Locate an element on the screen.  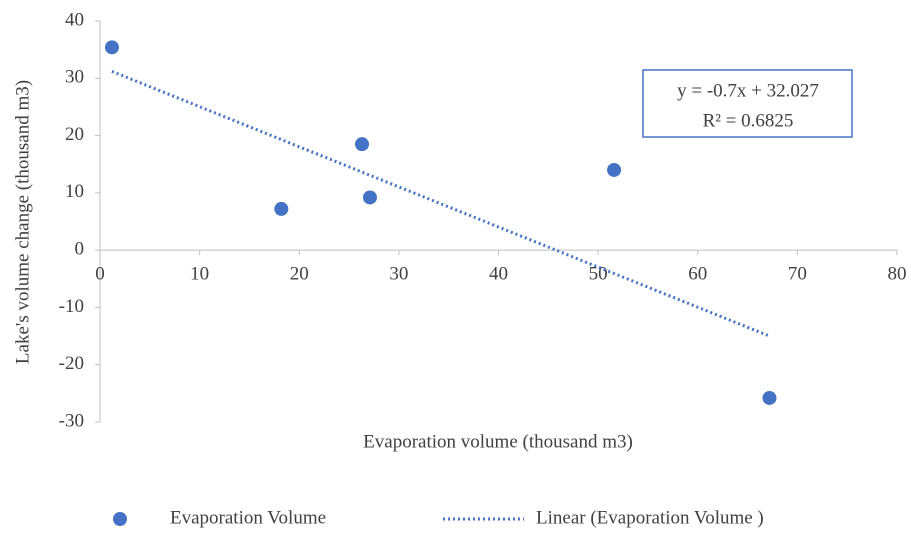
y-tick-label: 40 is located at coordinates (74, 19).